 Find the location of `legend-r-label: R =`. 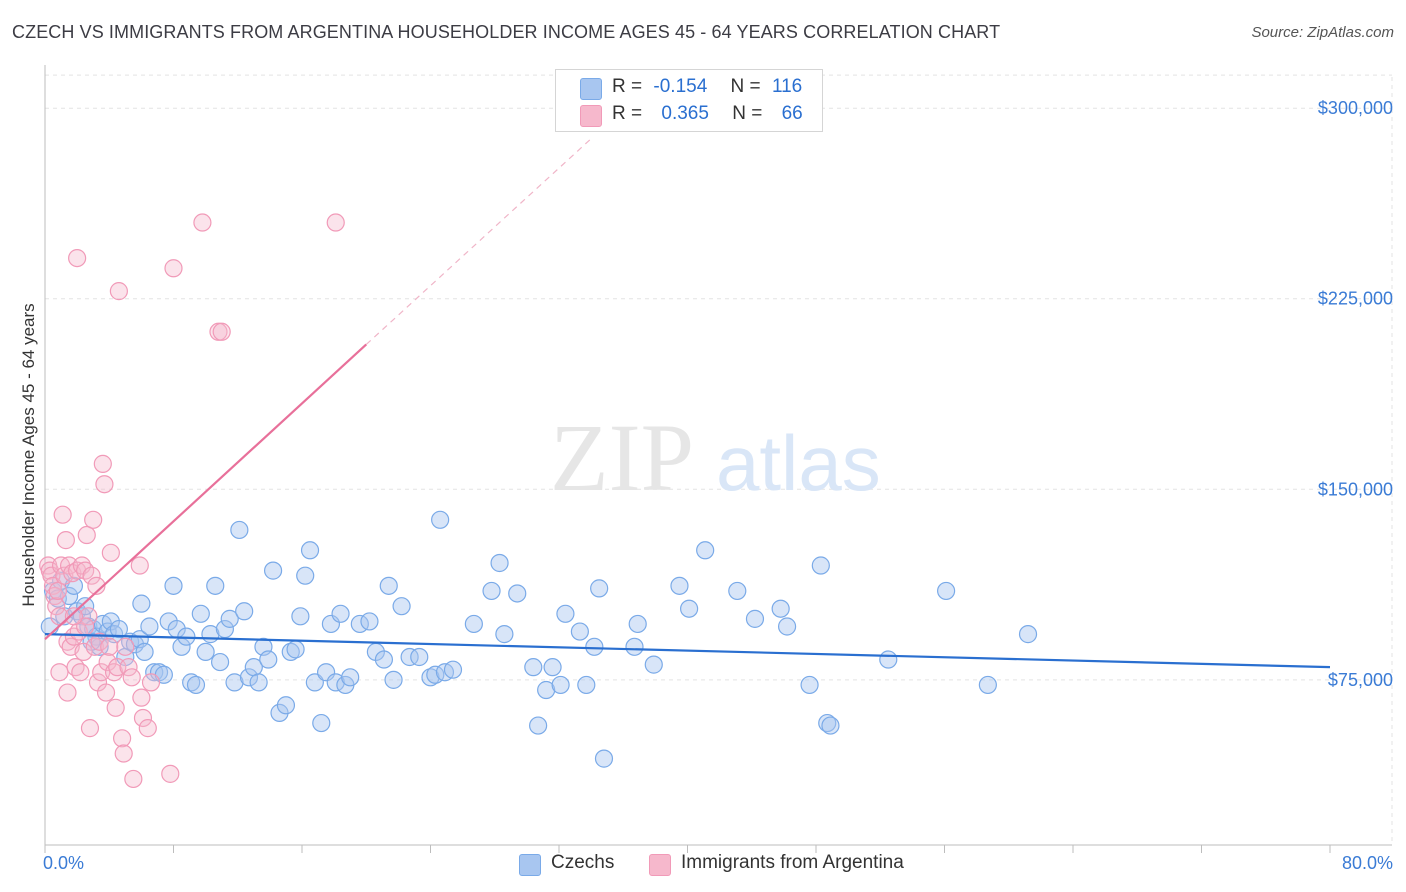

legend-r-label: R = is located at coordinates (627, 113).